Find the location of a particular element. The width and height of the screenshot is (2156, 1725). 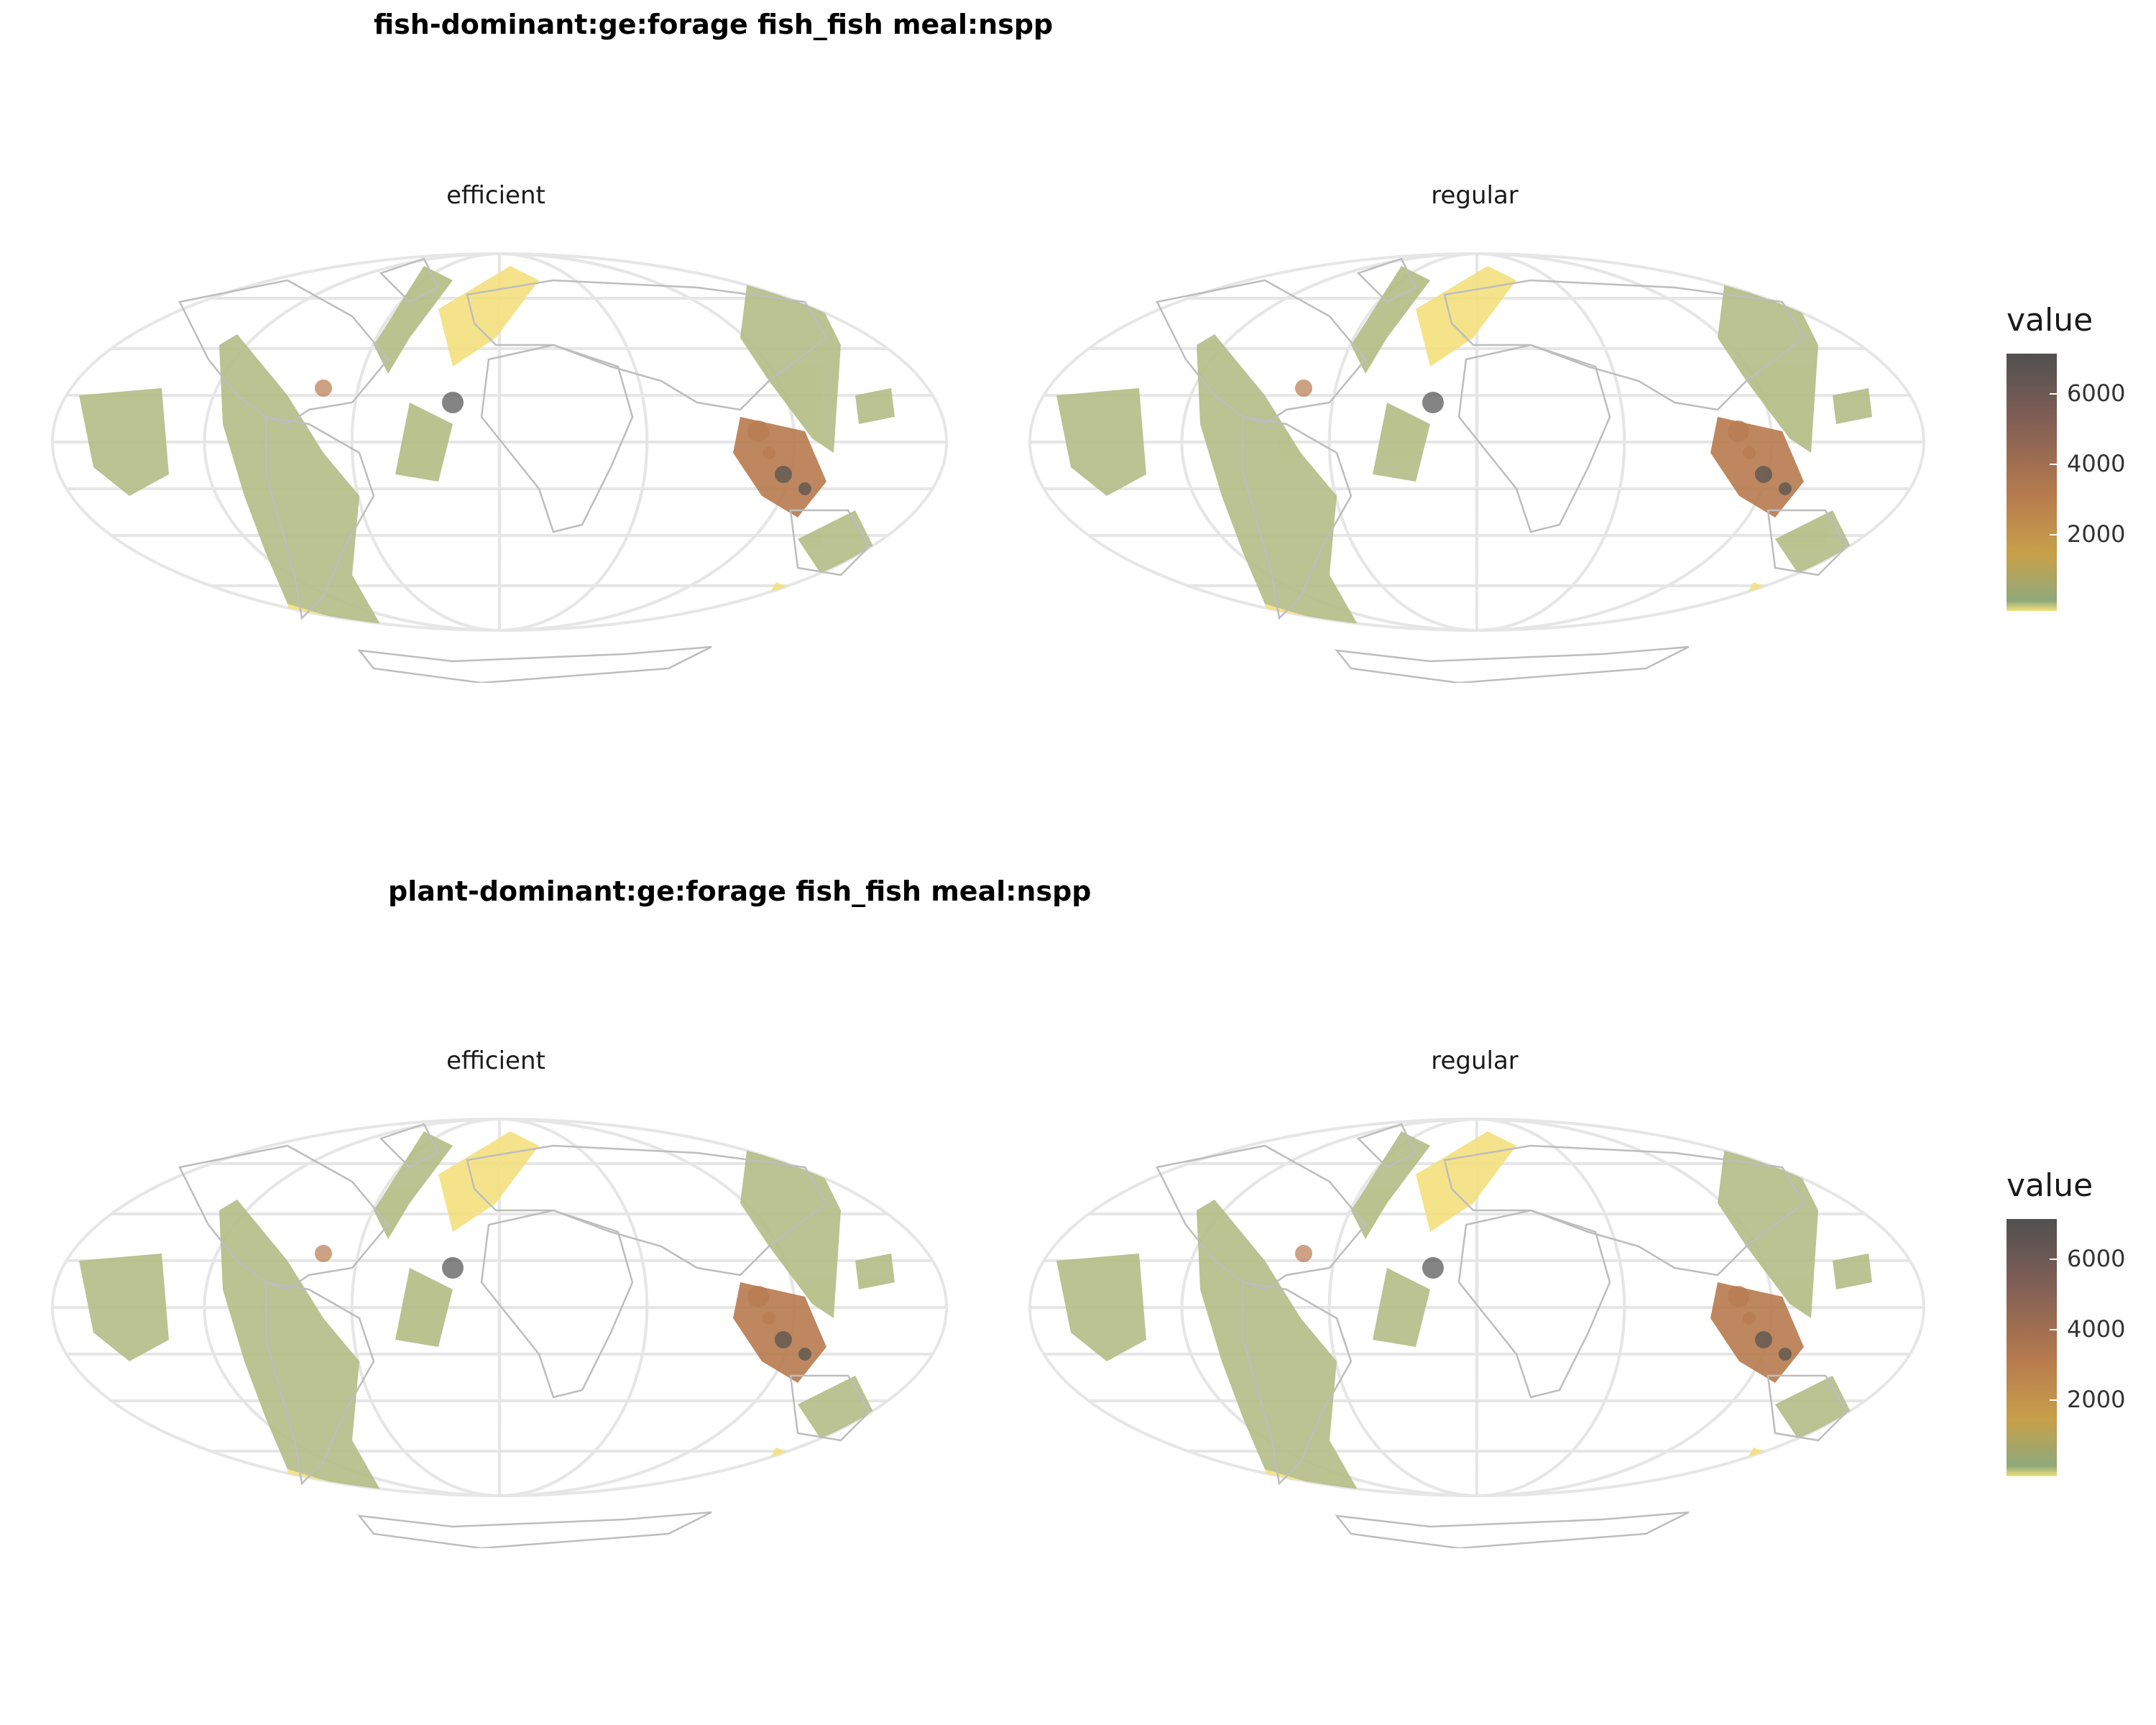

world-map-plant-efficient is located at coordinates (499, 1333).